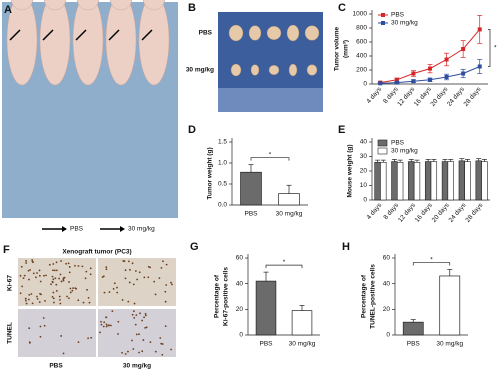 This screenshot has height=373, width=500. Describe the element at coordinates (194, 247) in the screenshot. I see `panel-letter: G` at that location.